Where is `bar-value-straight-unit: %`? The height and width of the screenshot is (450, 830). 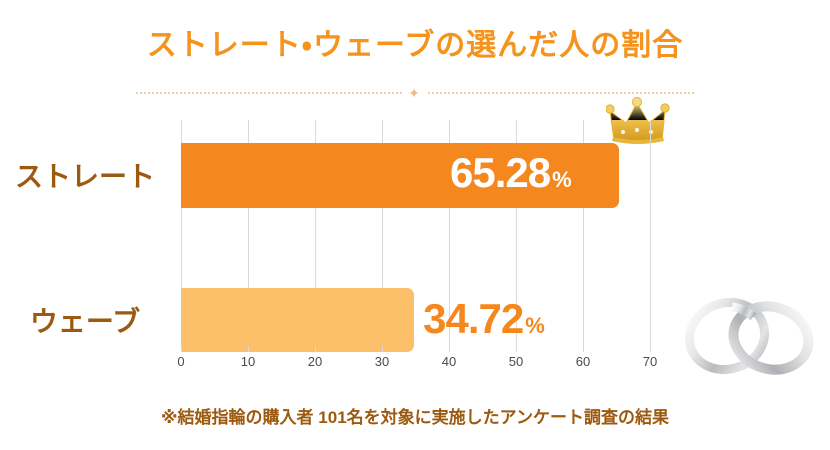
bar-value-straight-unit: % is located at coordinates (562, 179).